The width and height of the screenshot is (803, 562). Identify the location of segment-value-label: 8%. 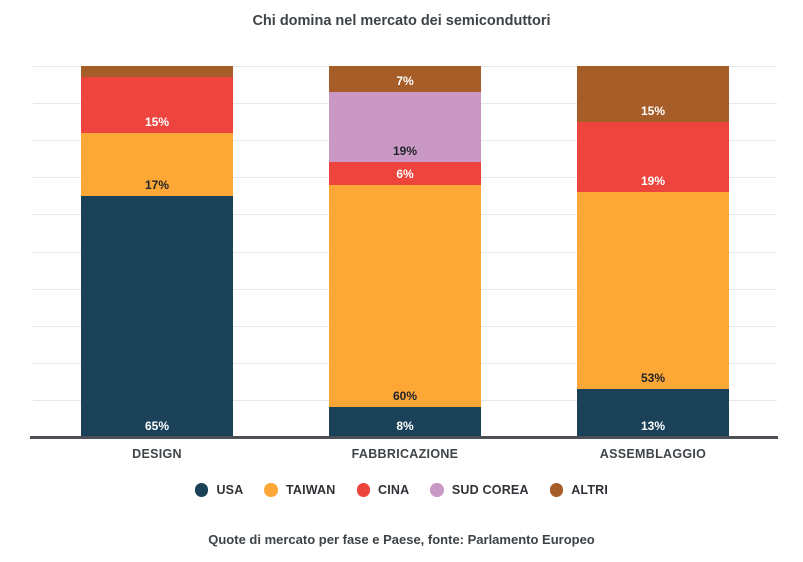
(405, 426).